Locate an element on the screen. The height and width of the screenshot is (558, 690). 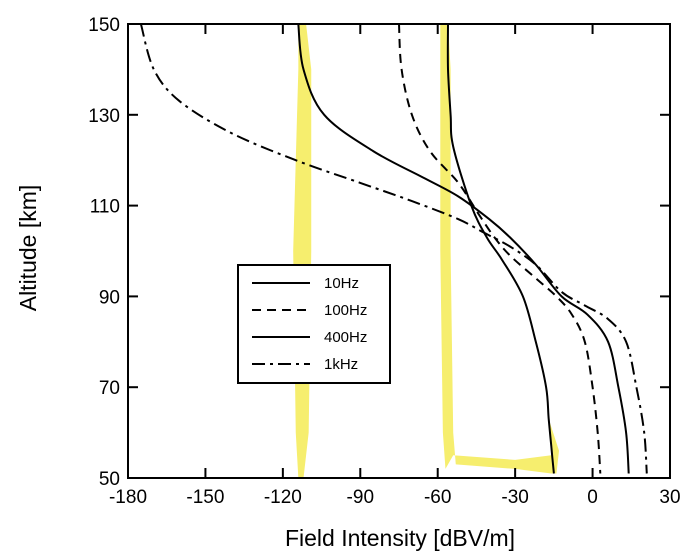
y-axis-title: Altitude [km] is located at coordinates (28, 248).